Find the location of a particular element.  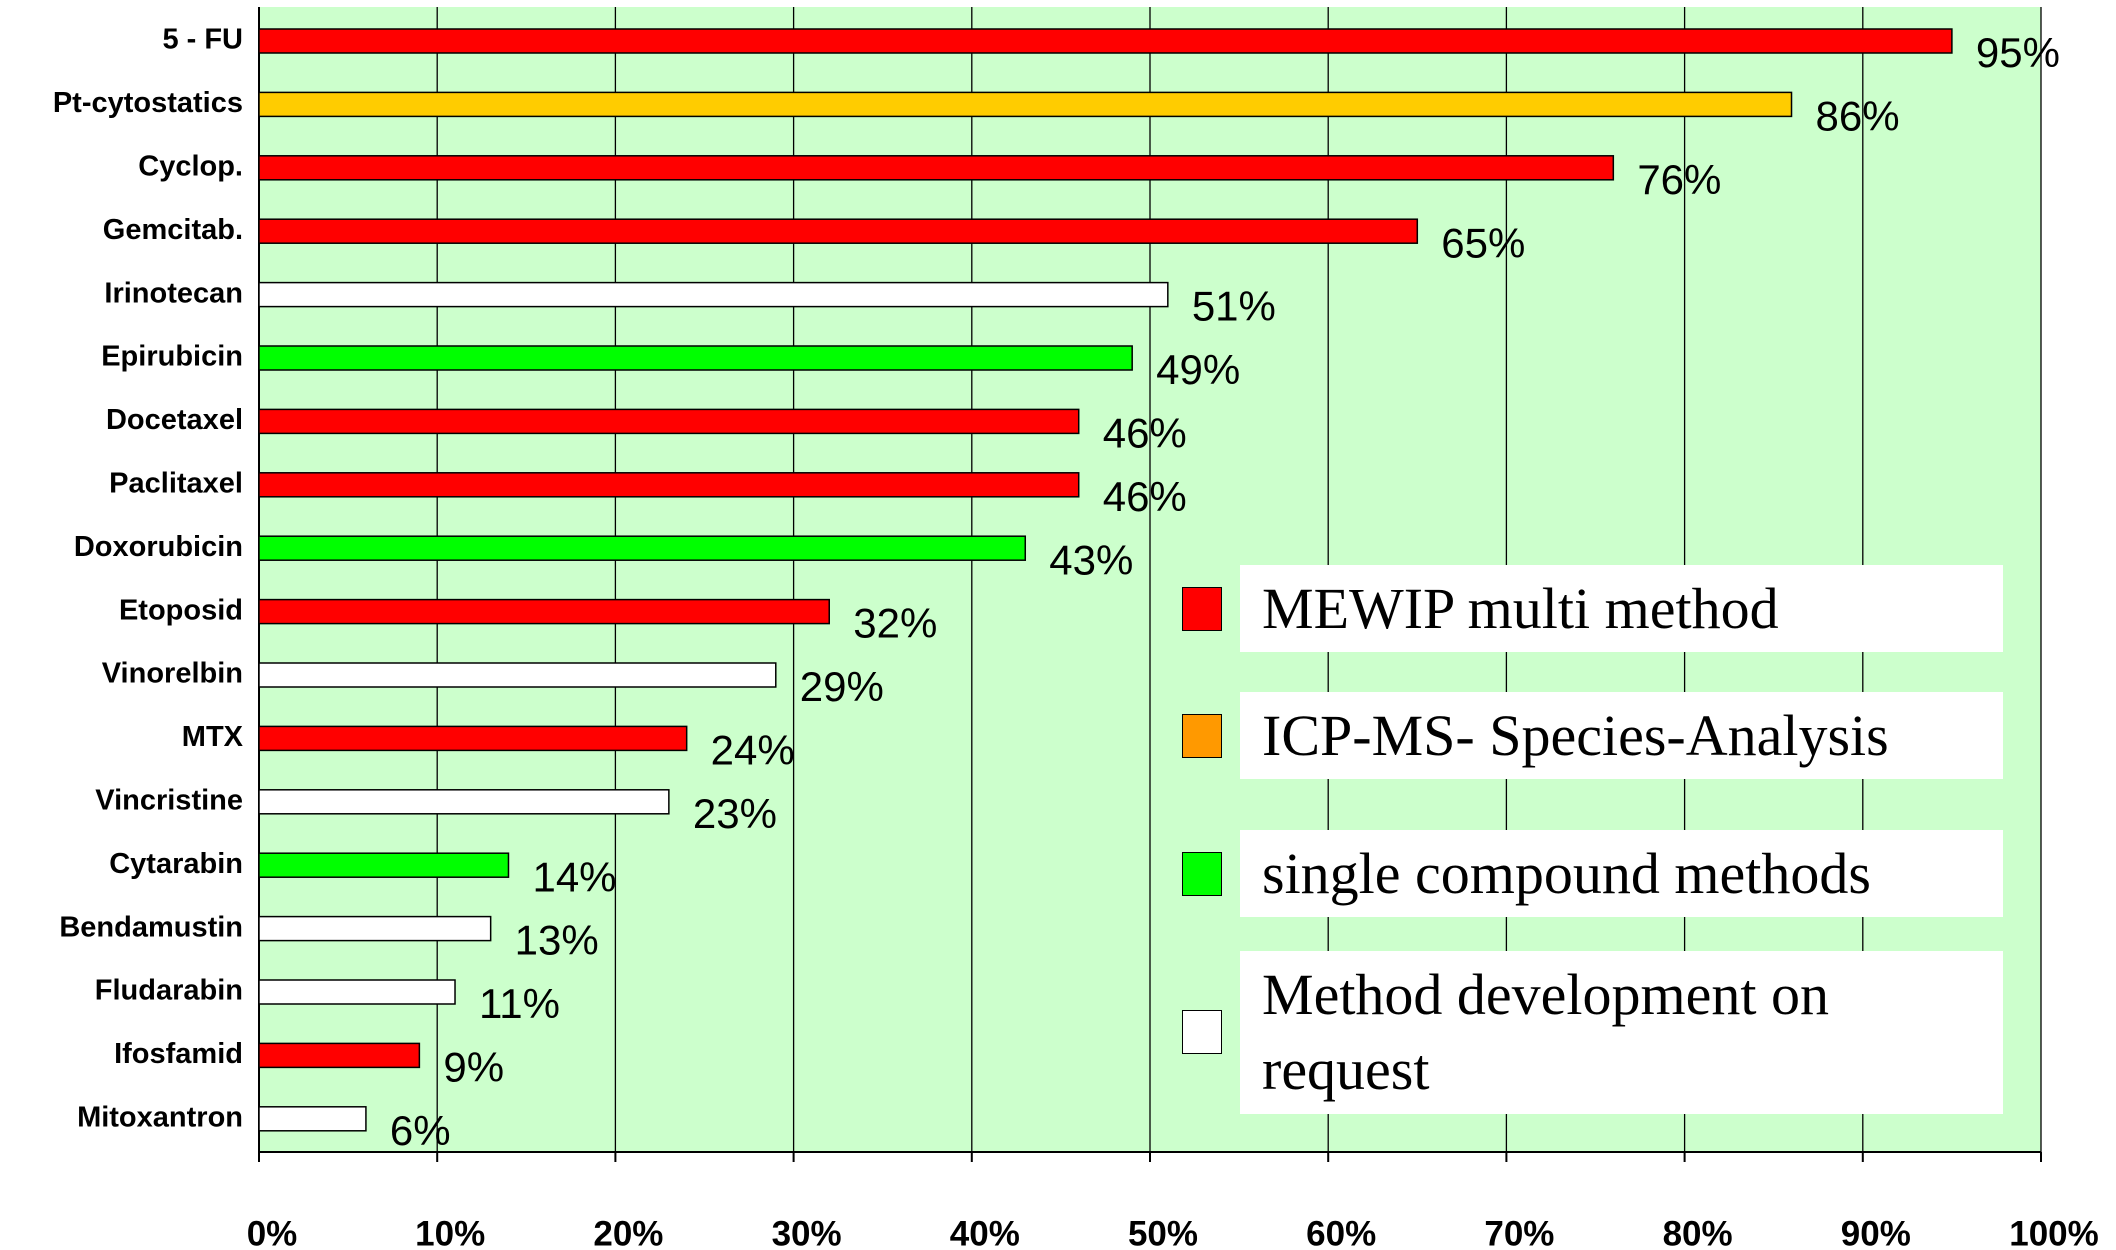

y-tick-label: Vincristine is located at coordinates (169, 800).